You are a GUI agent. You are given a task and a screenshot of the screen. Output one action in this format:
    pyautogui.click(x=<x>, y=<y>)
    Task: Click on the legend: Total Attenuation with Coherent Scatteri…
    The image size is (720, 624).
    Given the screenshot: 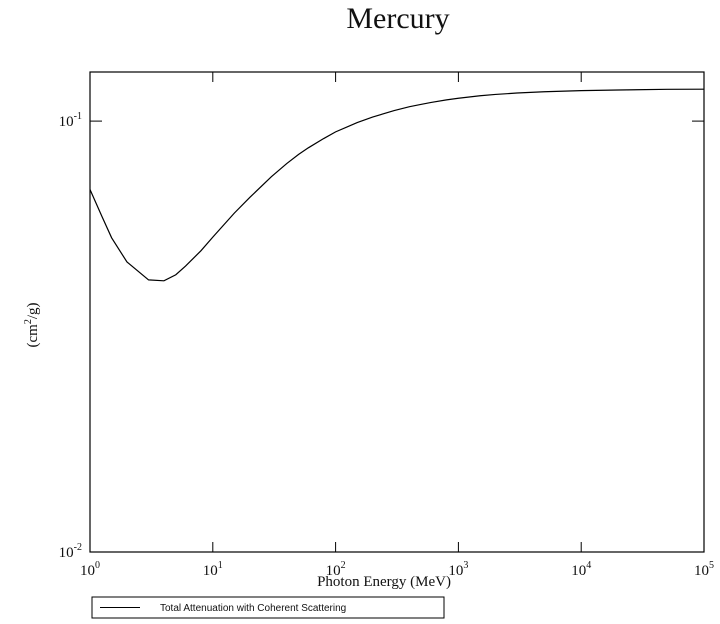 What is the action you would take?
    pyautogui.click(x=268, y=607)
    